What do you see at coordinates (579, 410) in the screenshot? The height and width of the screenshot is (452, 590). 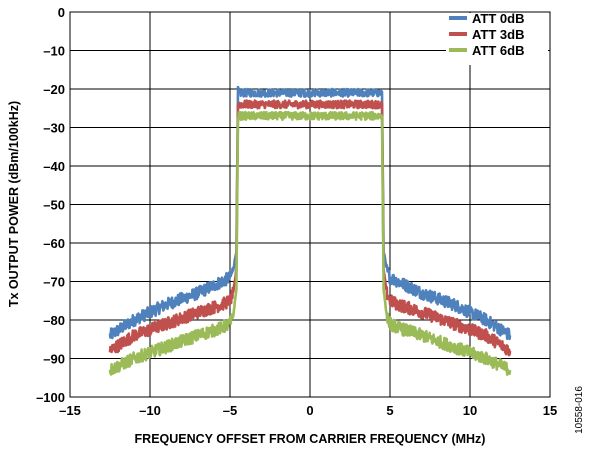 I see `figure-id: 10558-016` at bounding box center [579, 410].